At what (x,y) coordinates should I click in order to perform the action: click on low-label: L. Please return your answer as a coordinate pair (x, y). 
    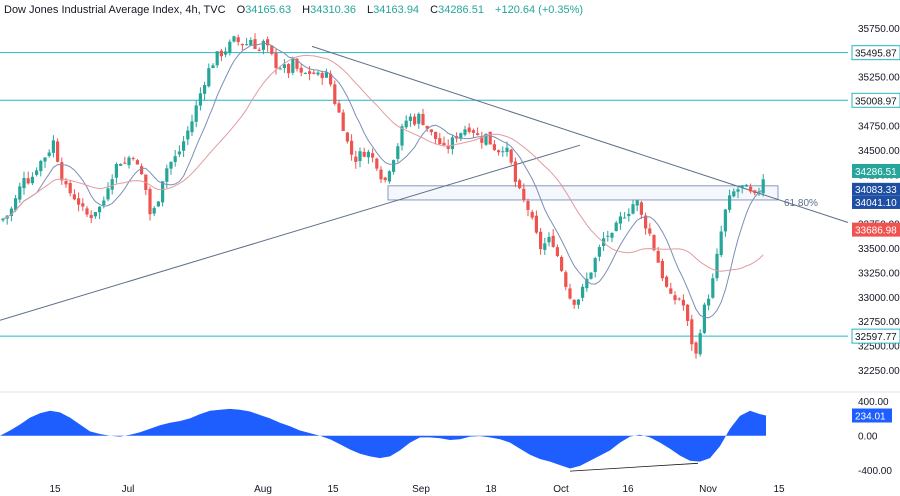
    Looking at the image, I should click on (370, 10).